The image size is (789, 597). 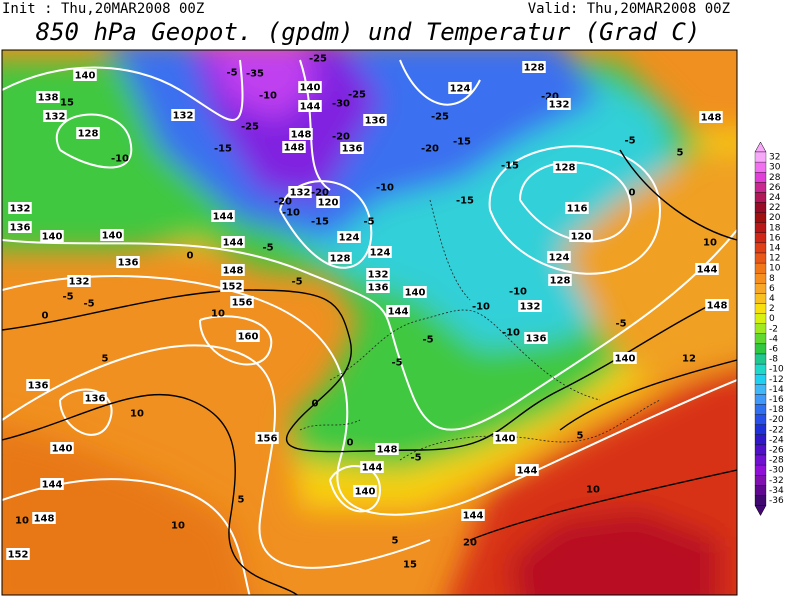 What do you see at coordinates (580, 436) in the screenshot?
I see `contour-label: 5` at bounding box center [580, 436].